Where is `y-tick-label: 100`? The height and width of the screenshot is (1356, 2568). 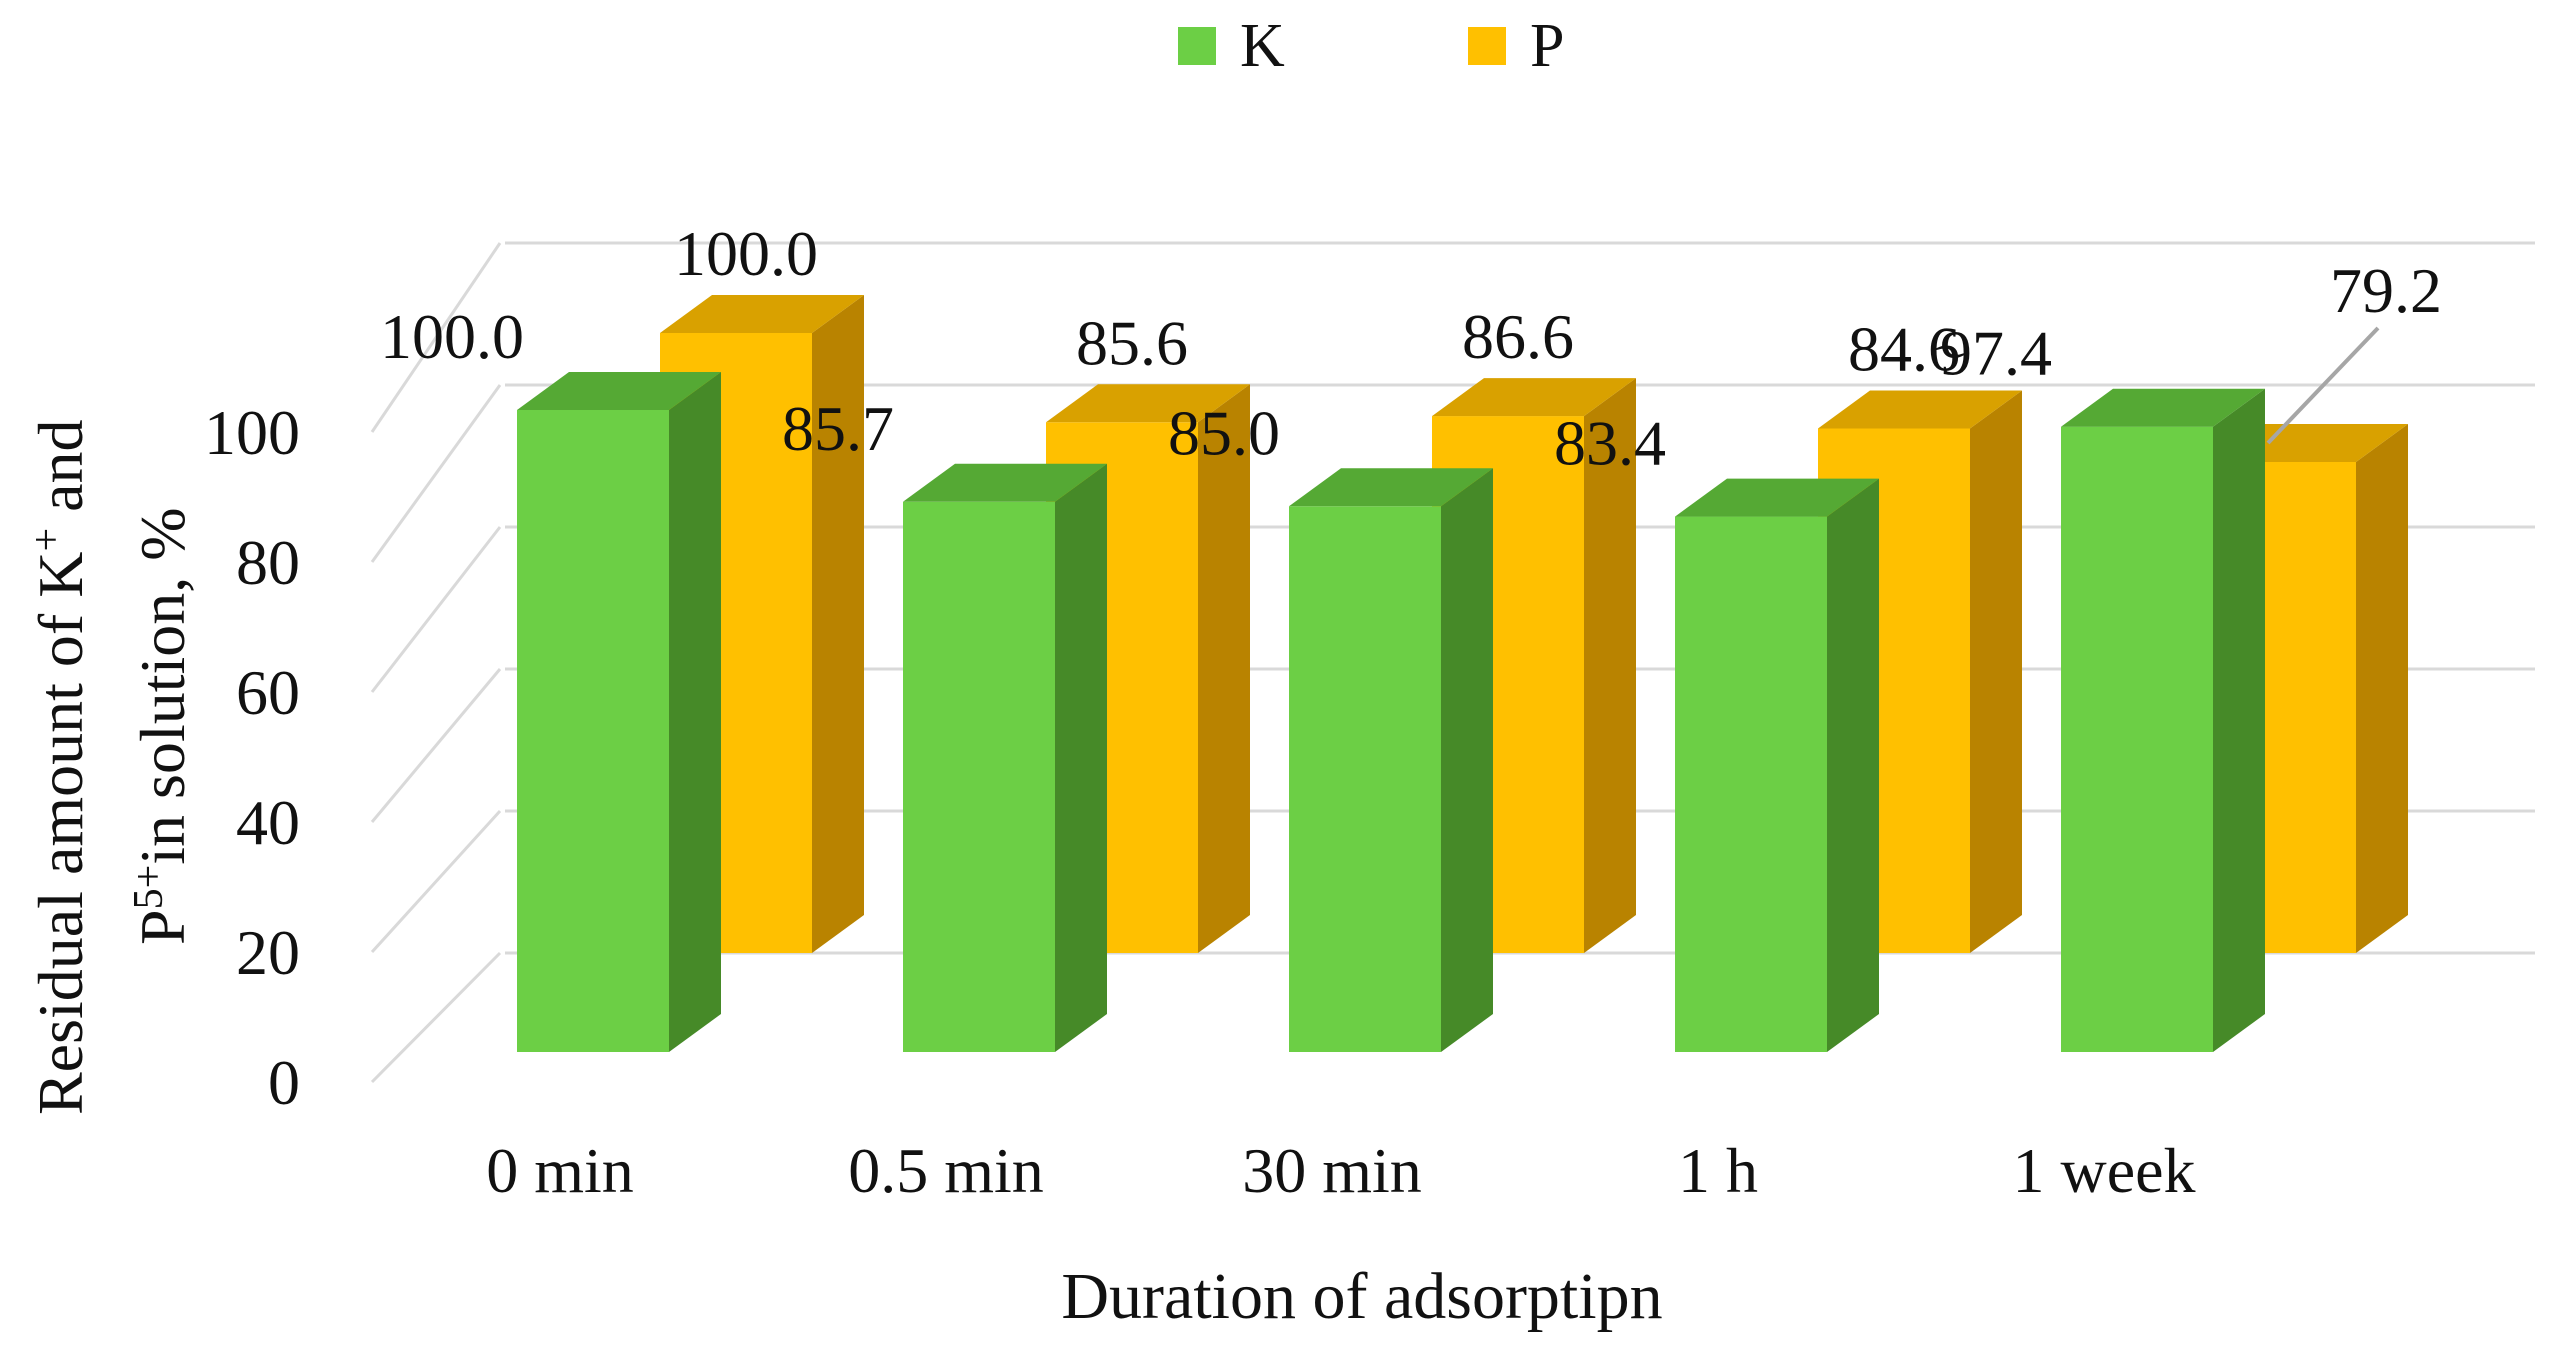
y-tick-label: 100 is located at coordinates (252, 432).